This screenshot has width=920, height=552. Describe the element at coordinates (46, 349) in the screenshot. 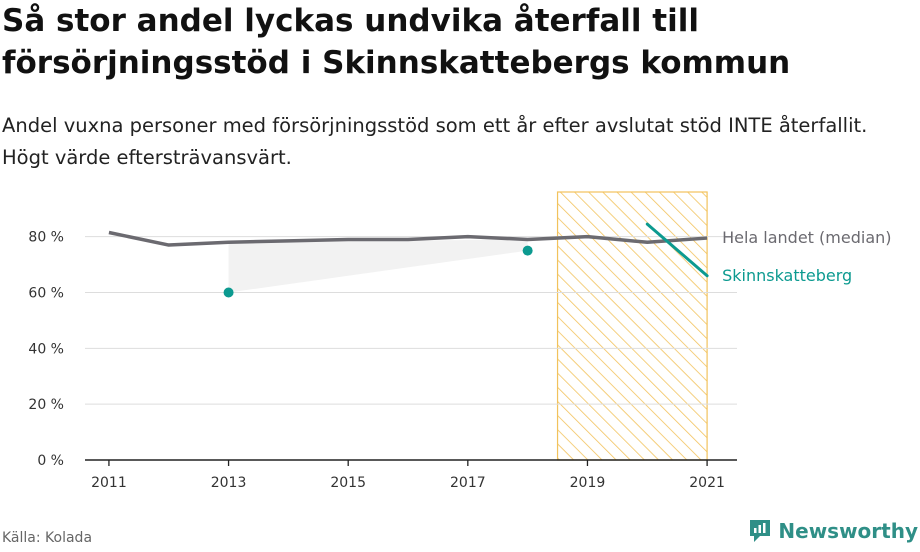

I see `y-tick-label: 40 %` at that location.